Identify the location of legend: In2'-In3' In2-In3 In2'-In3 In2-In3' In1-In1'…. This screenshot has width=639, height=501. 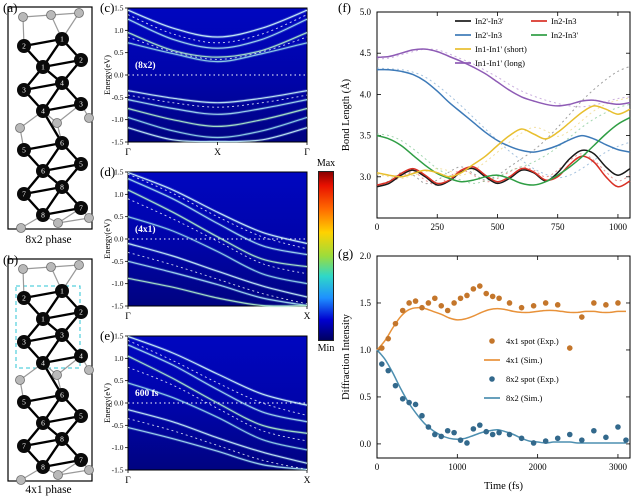
(516, 42).